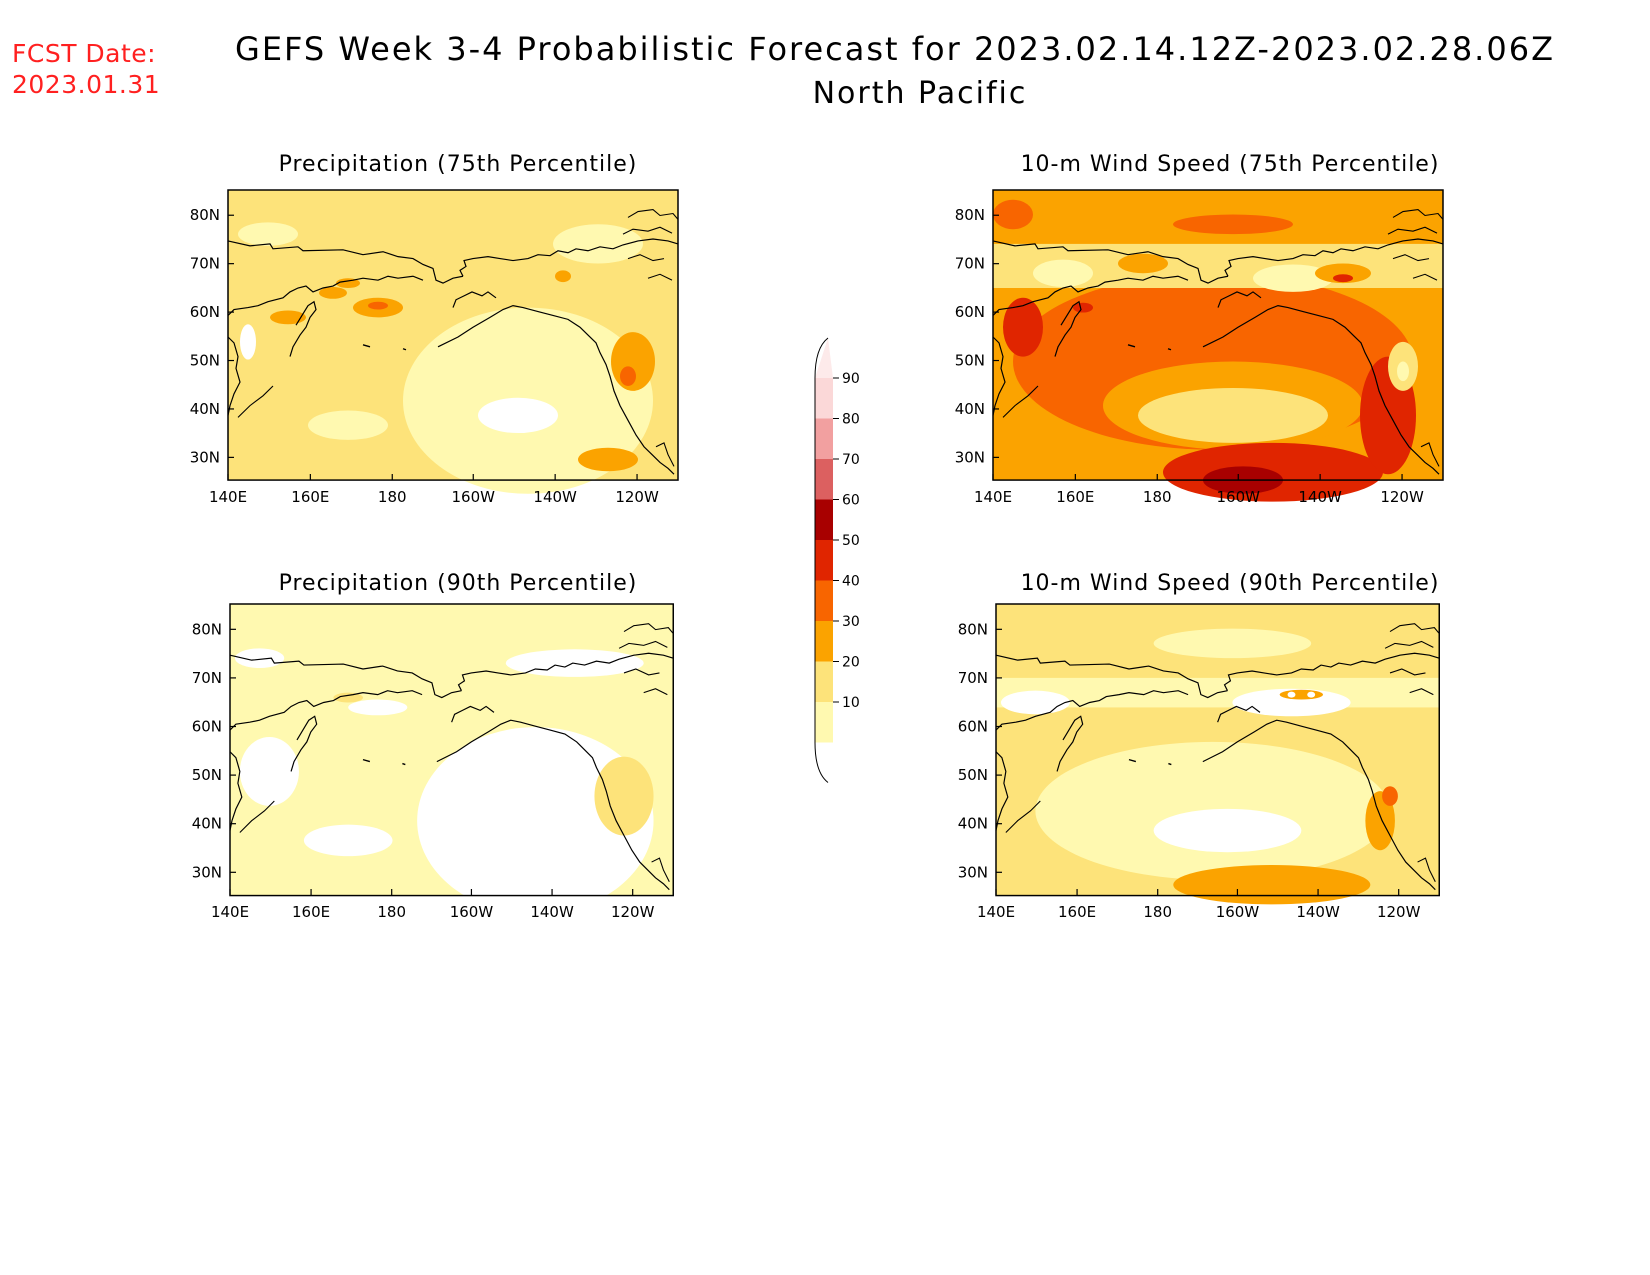 The height and width of the screenshot is (1275, 1650). I want to click on fcst-date-block: FCST Date: 2023.01.31, so click(86, 69).